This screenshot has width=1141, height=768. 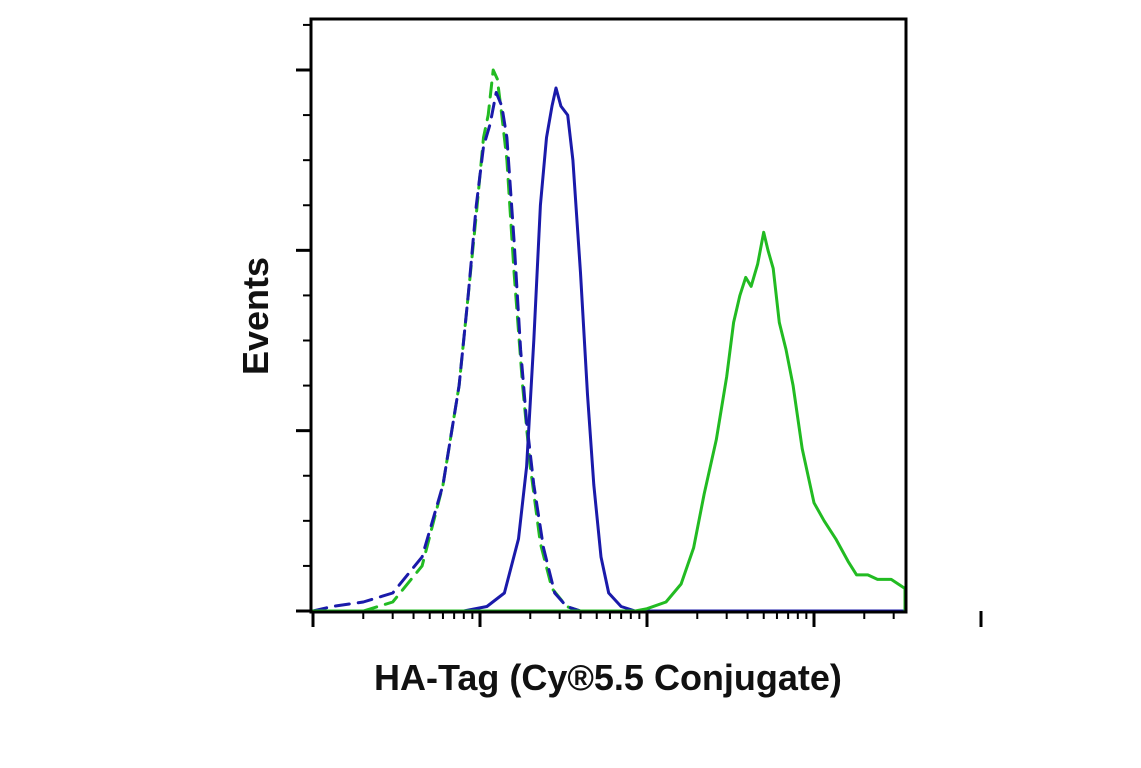 What do you see at coordinates (608, 677) in the screenshot?
I see `x-axis-label: HA-Tag (Cy®5.5 Conjugate)` at bounding box center [608, 677].